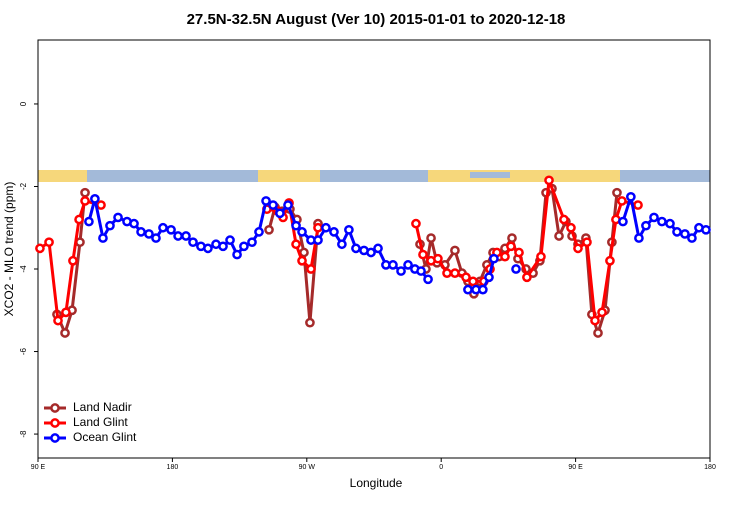  Describe the element at coordinates (374, 176) in the screenshot. I see `map-strip` at that location.